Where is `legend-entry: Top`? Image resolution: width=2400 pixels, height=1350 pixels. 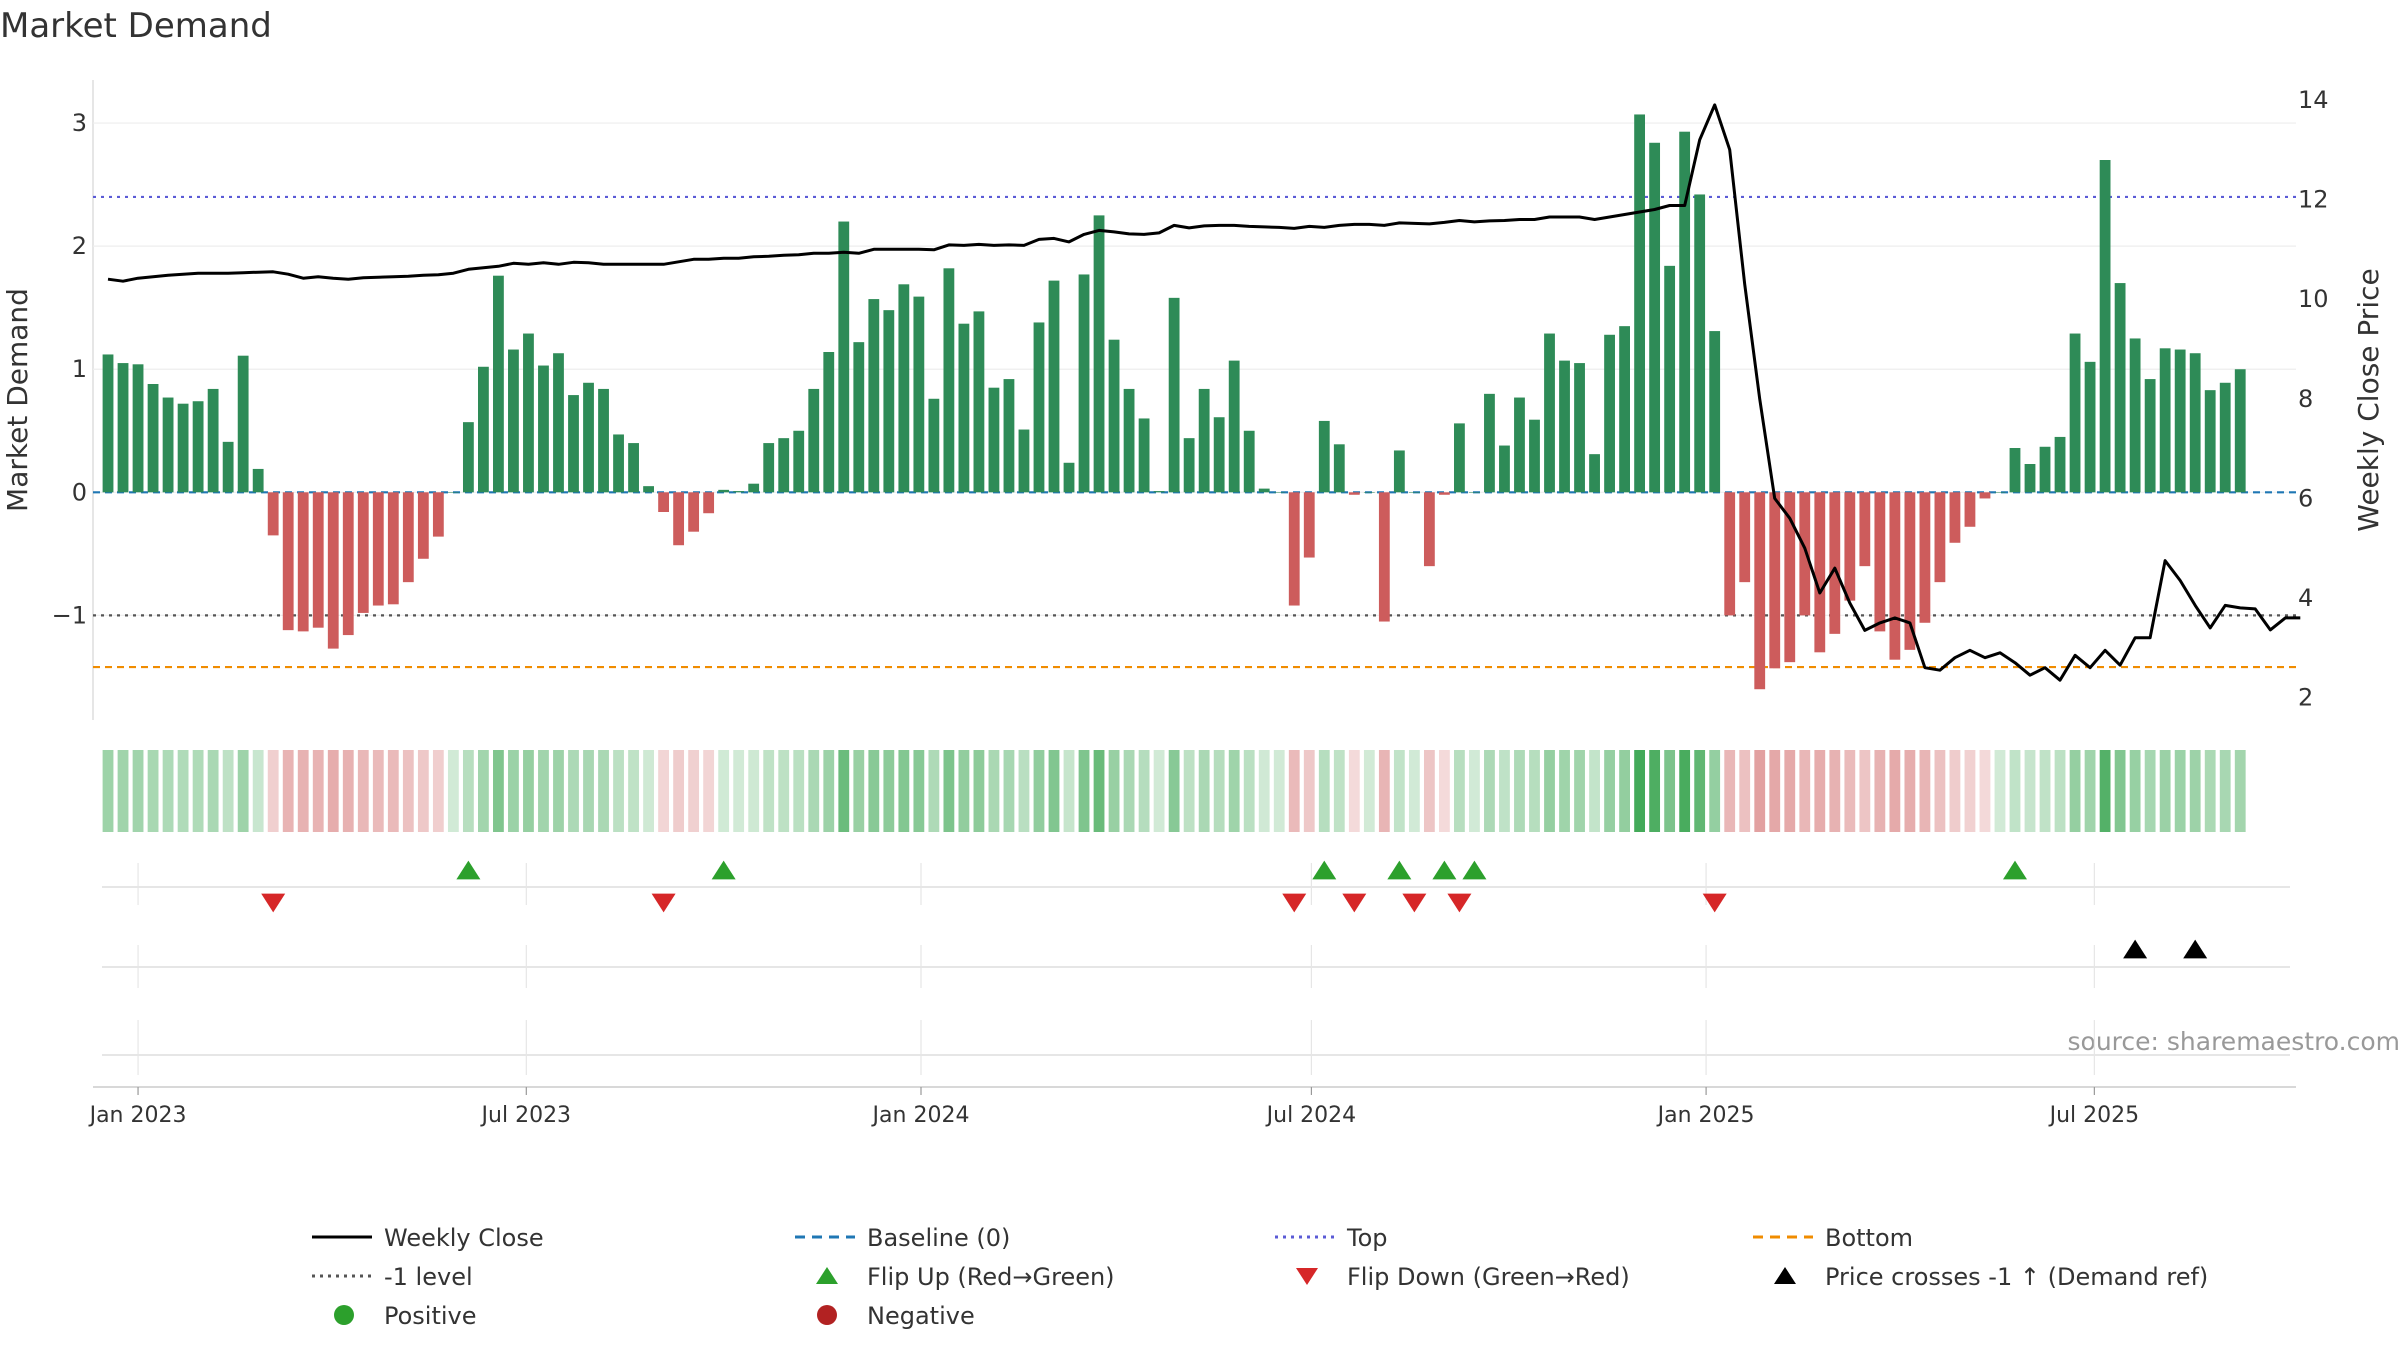
legend-entry: Top is located at coordinates (1331, 1238).